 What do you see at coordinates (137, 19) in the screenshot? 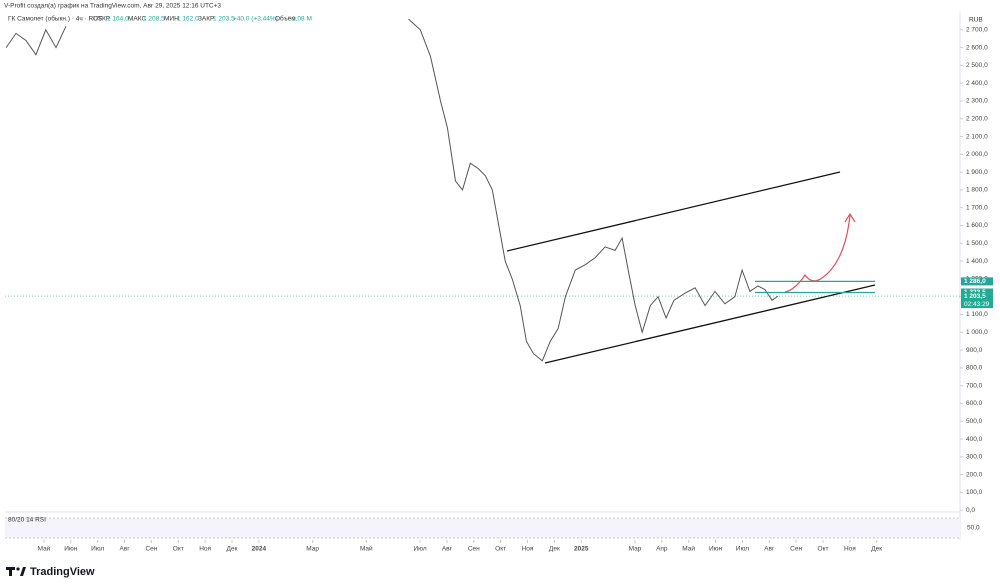
I see `high-label: МАКС` at bounding box center [137, 19].